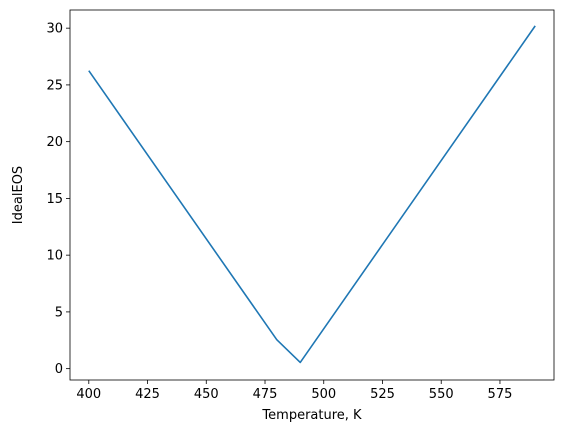 This screenshot has width=562, height=432. I want to click on y-axis-label: IdealEOS, so click(18, 195).